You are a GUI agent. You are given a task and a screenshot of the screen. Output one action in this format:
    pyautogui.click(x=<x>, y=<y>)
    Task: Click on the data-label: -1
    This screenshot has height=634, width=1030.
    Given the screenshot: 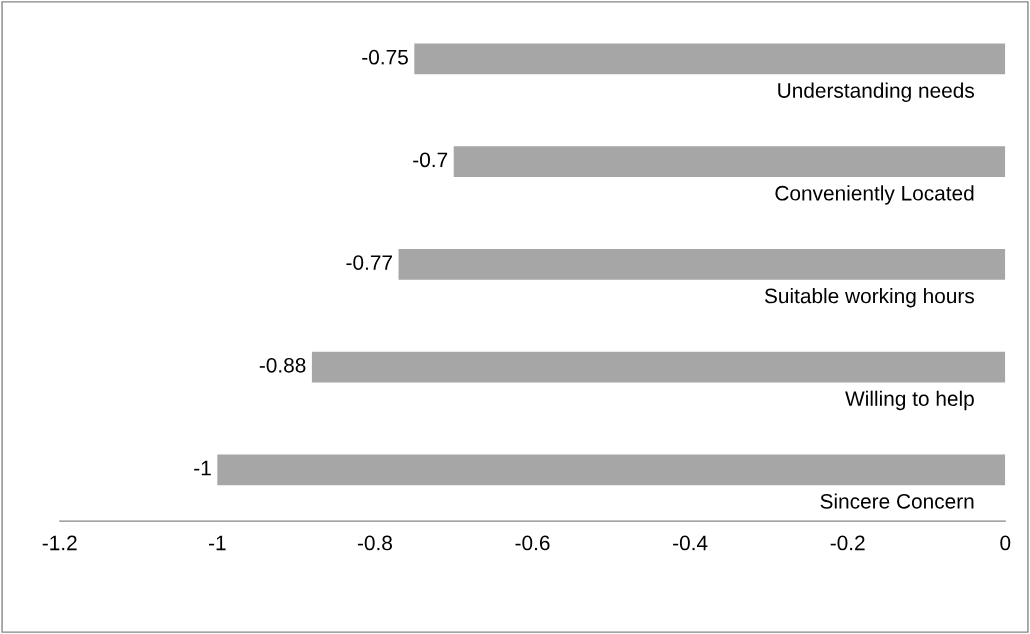 What is the action you would take?
    pyautogui.click(x=202, y=468)
    